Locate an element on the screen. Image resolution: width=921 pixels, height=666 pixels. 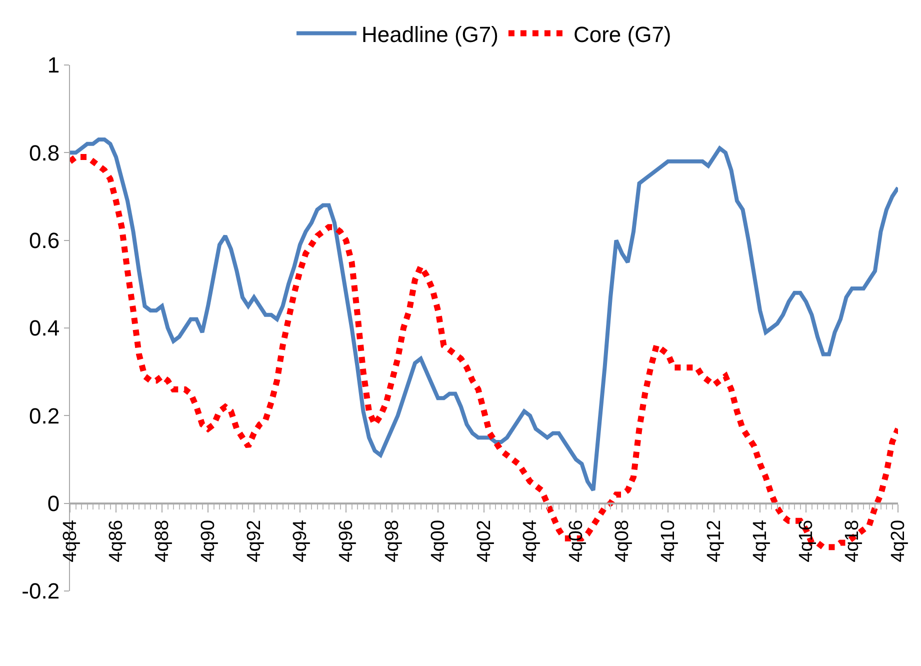
x-tick-label: 4q00 is located at coordinates (439, 541).